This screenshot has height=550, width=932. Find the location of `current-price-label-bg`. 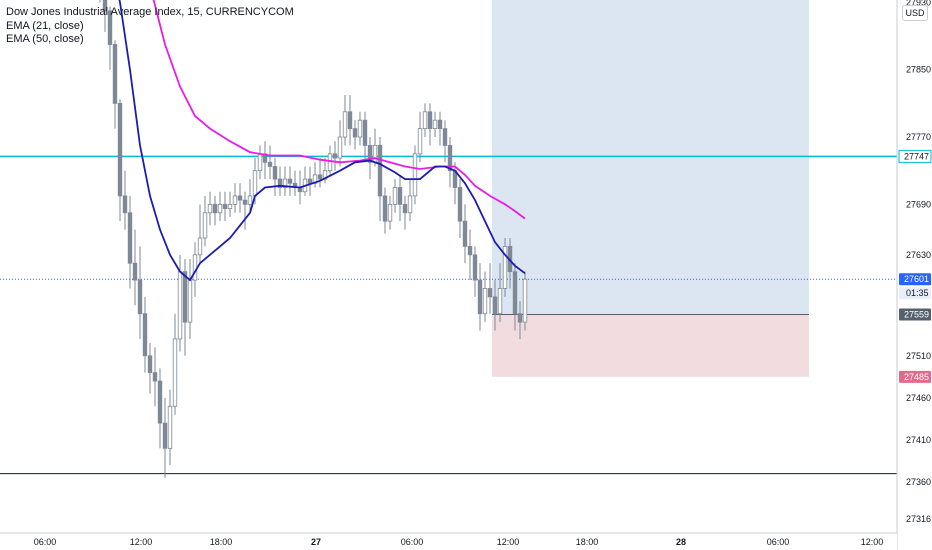

current-price-label-bg is located at coordinates (915, 279).